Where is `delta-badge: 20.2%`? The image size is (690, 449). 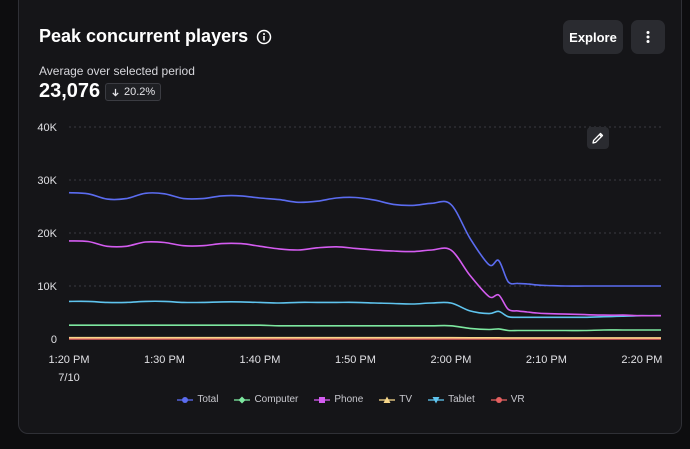 delta-badge: 20.2% is located at coordinates (133, 92).